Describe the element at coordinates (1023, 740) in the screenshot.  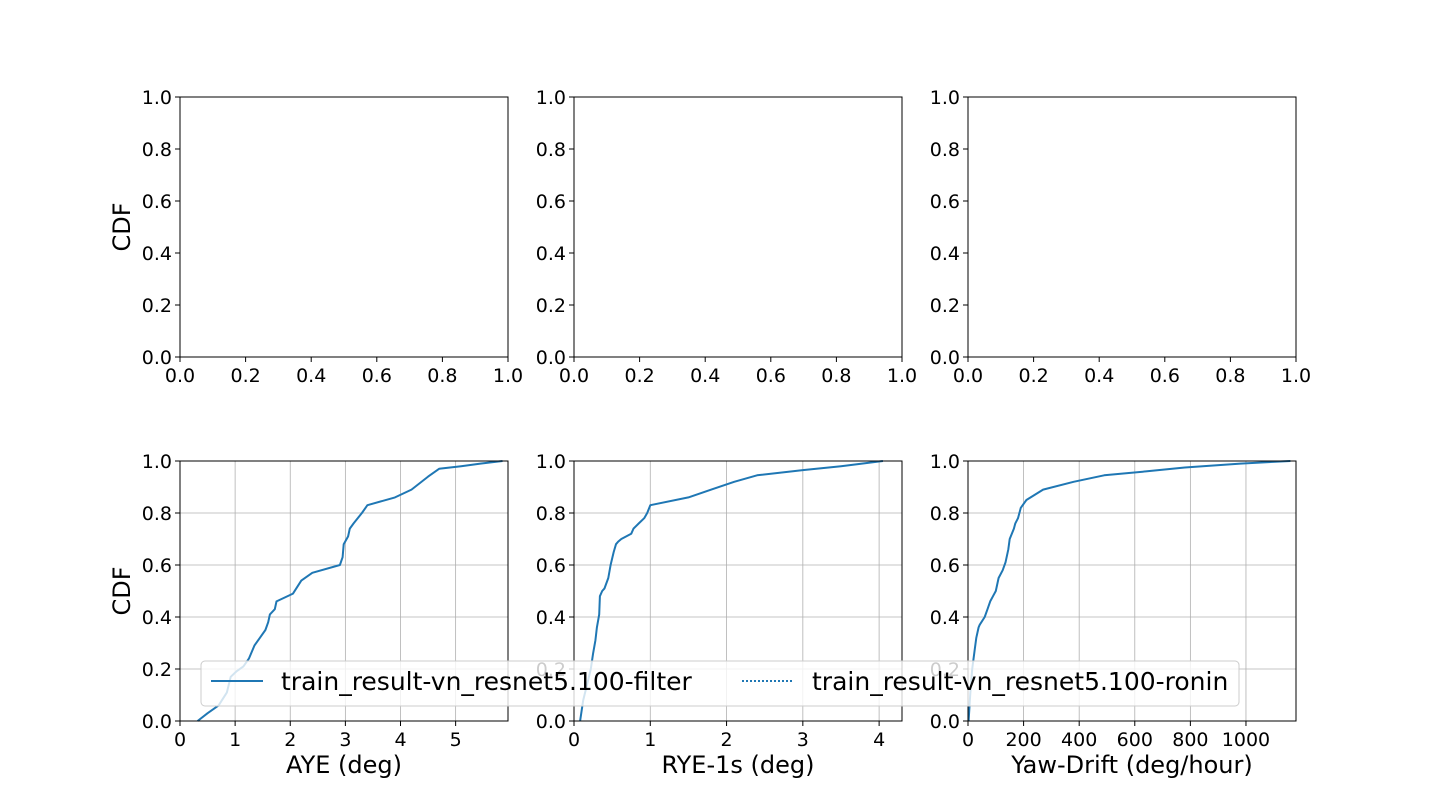
I see `x-tick-label: 200` at that location.